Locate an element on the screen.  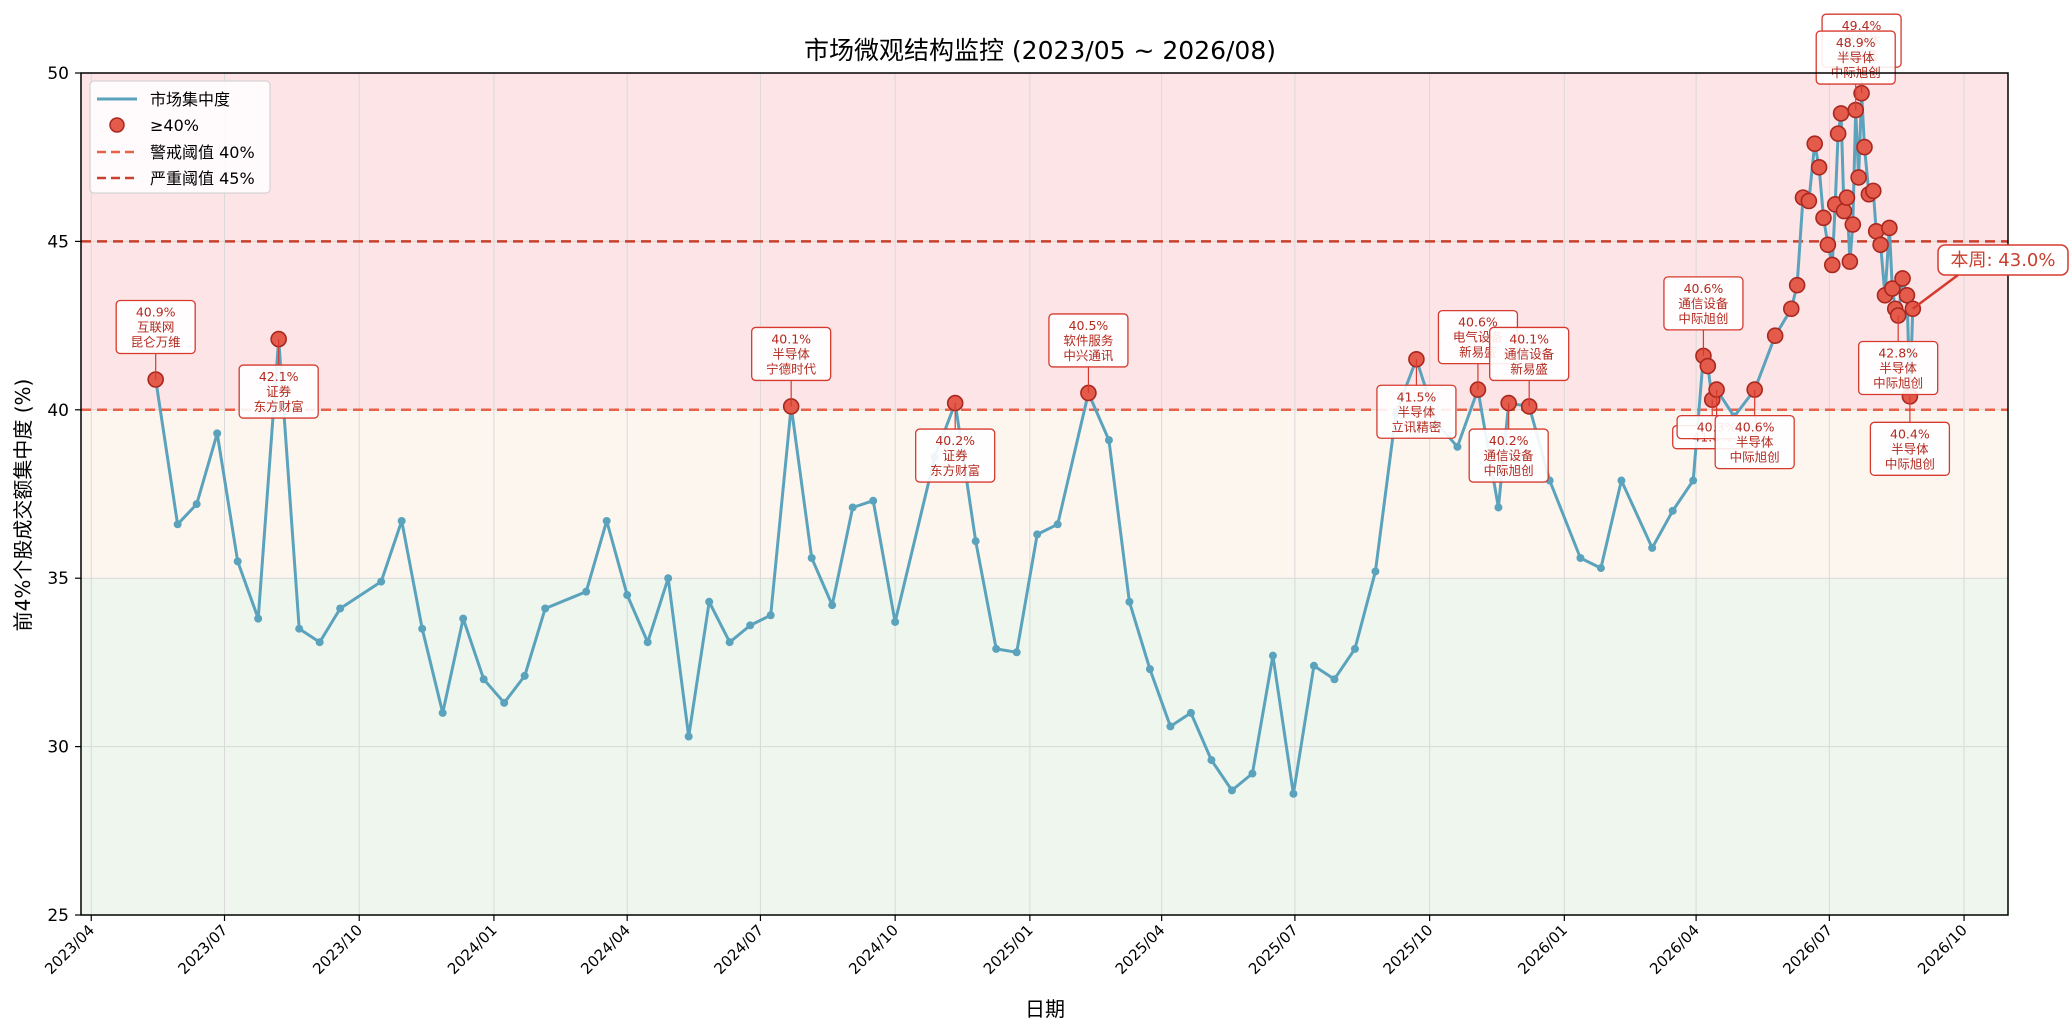
x-tick-label: 2024/04 is located at coordinates (605, 949).